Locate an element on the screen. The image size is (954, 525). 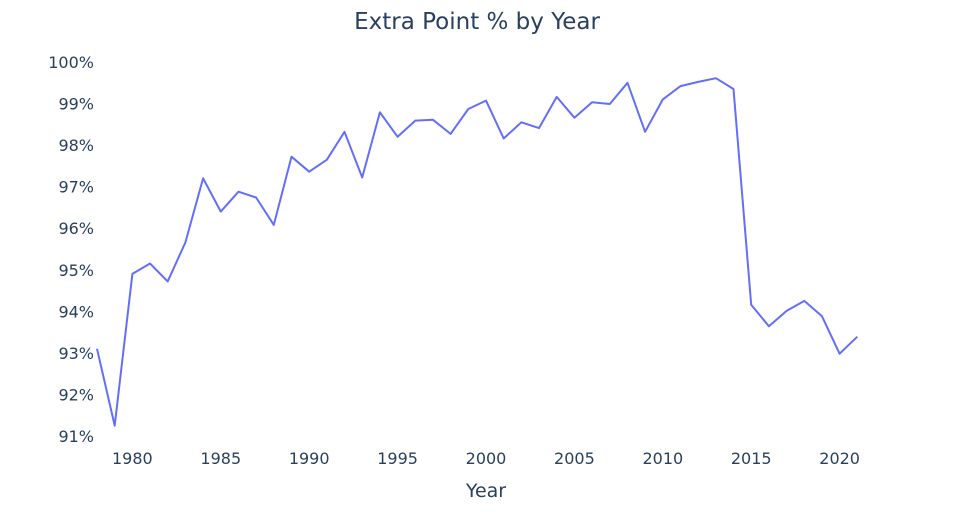
y-tick-label: 93% is located at coordinates (76, 353).